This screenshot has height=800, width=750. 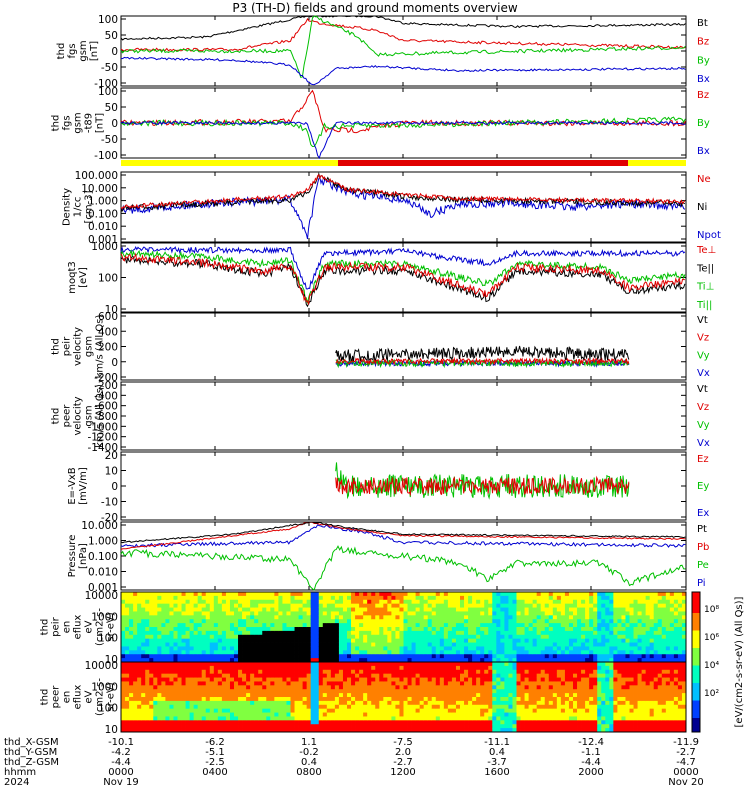 What do you see at coordinates (403, 46) in the screenshot?
I see `series-by` at bounding box center [403, 46].